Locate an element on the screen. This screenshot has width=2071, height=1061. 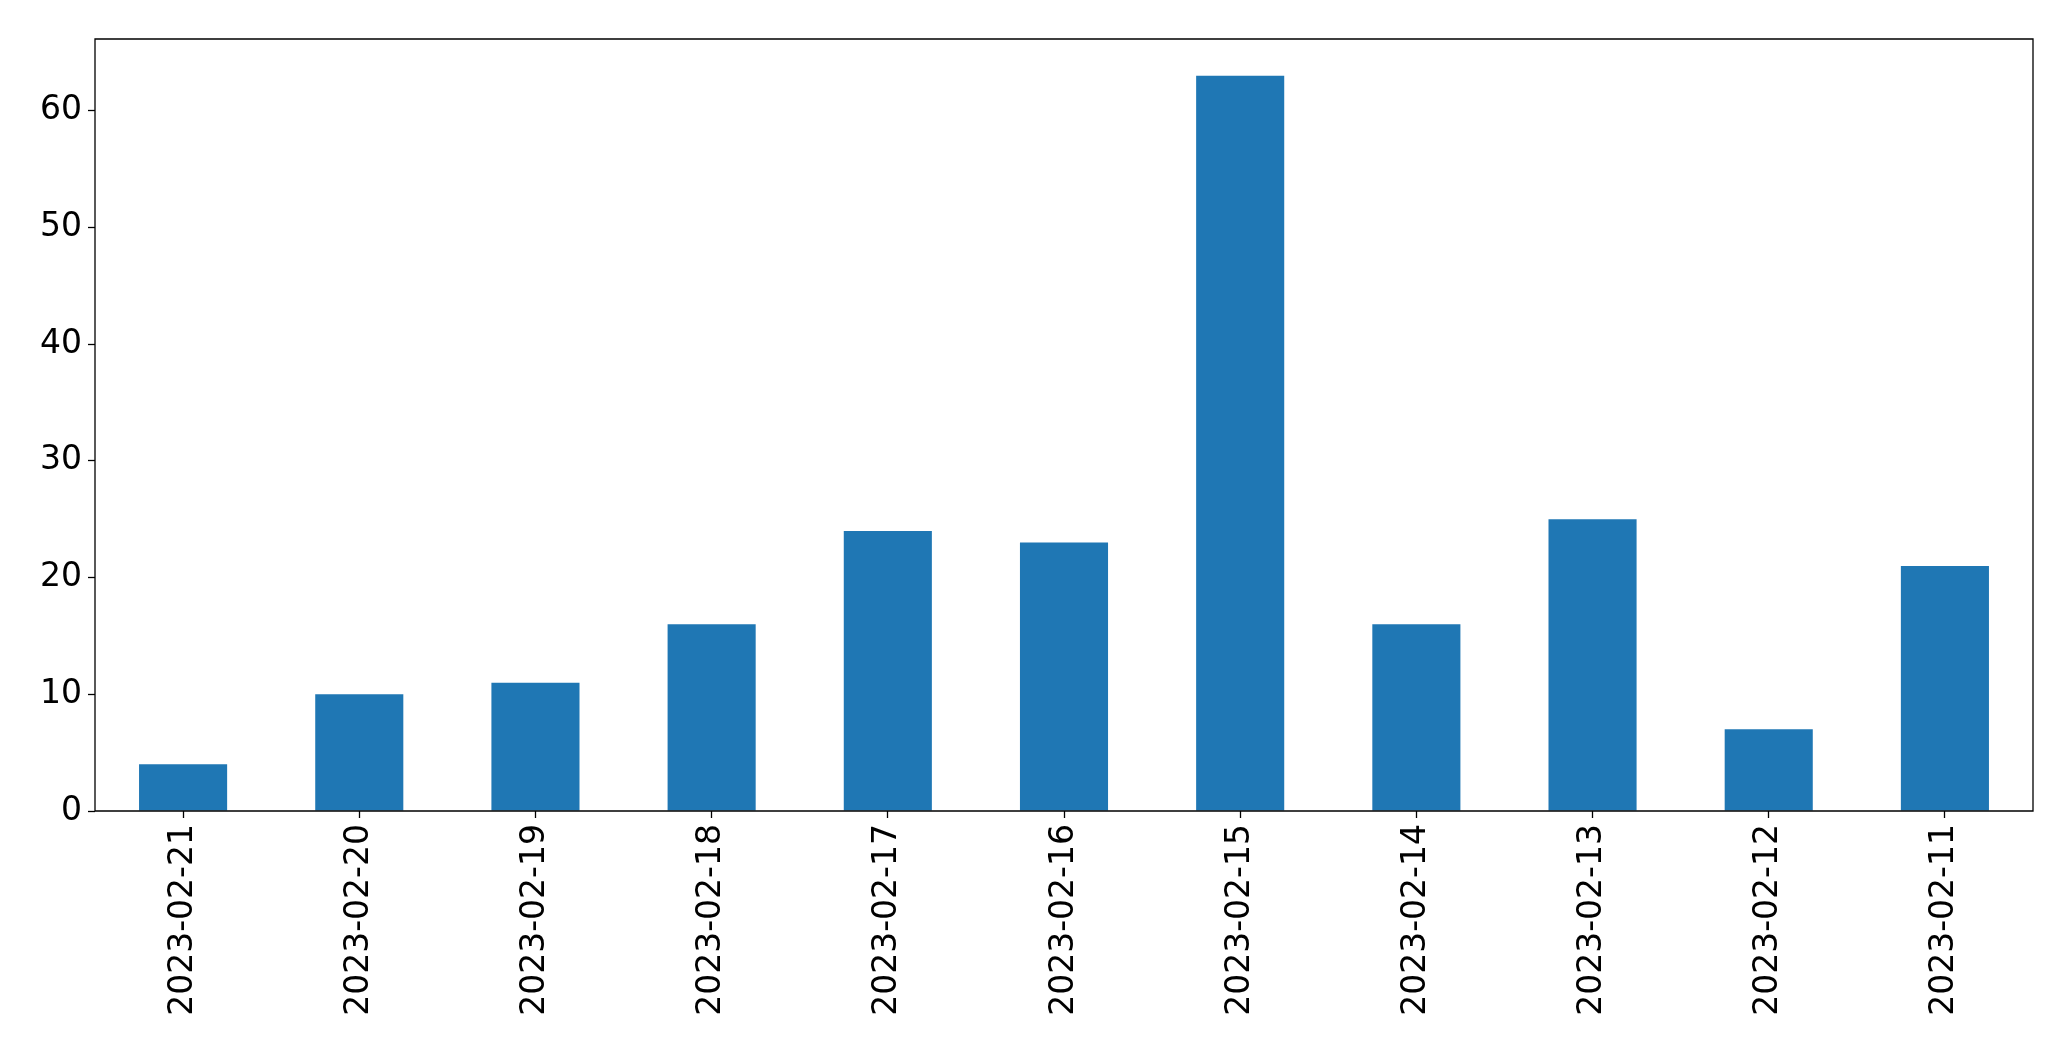
x-tick-label: 2023-02-15 is located at coordinates (1237, 920).